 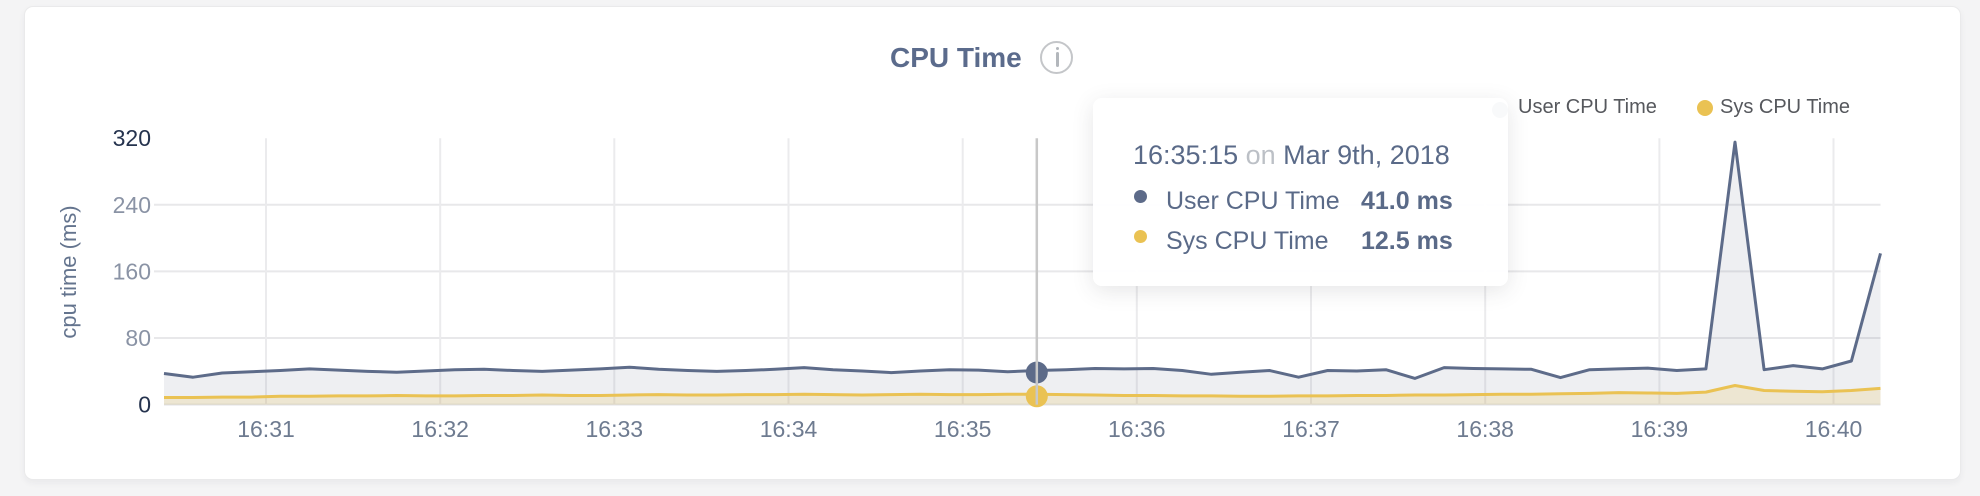 I want to click on svg-text: 16:33, so click(x=615, y=429).